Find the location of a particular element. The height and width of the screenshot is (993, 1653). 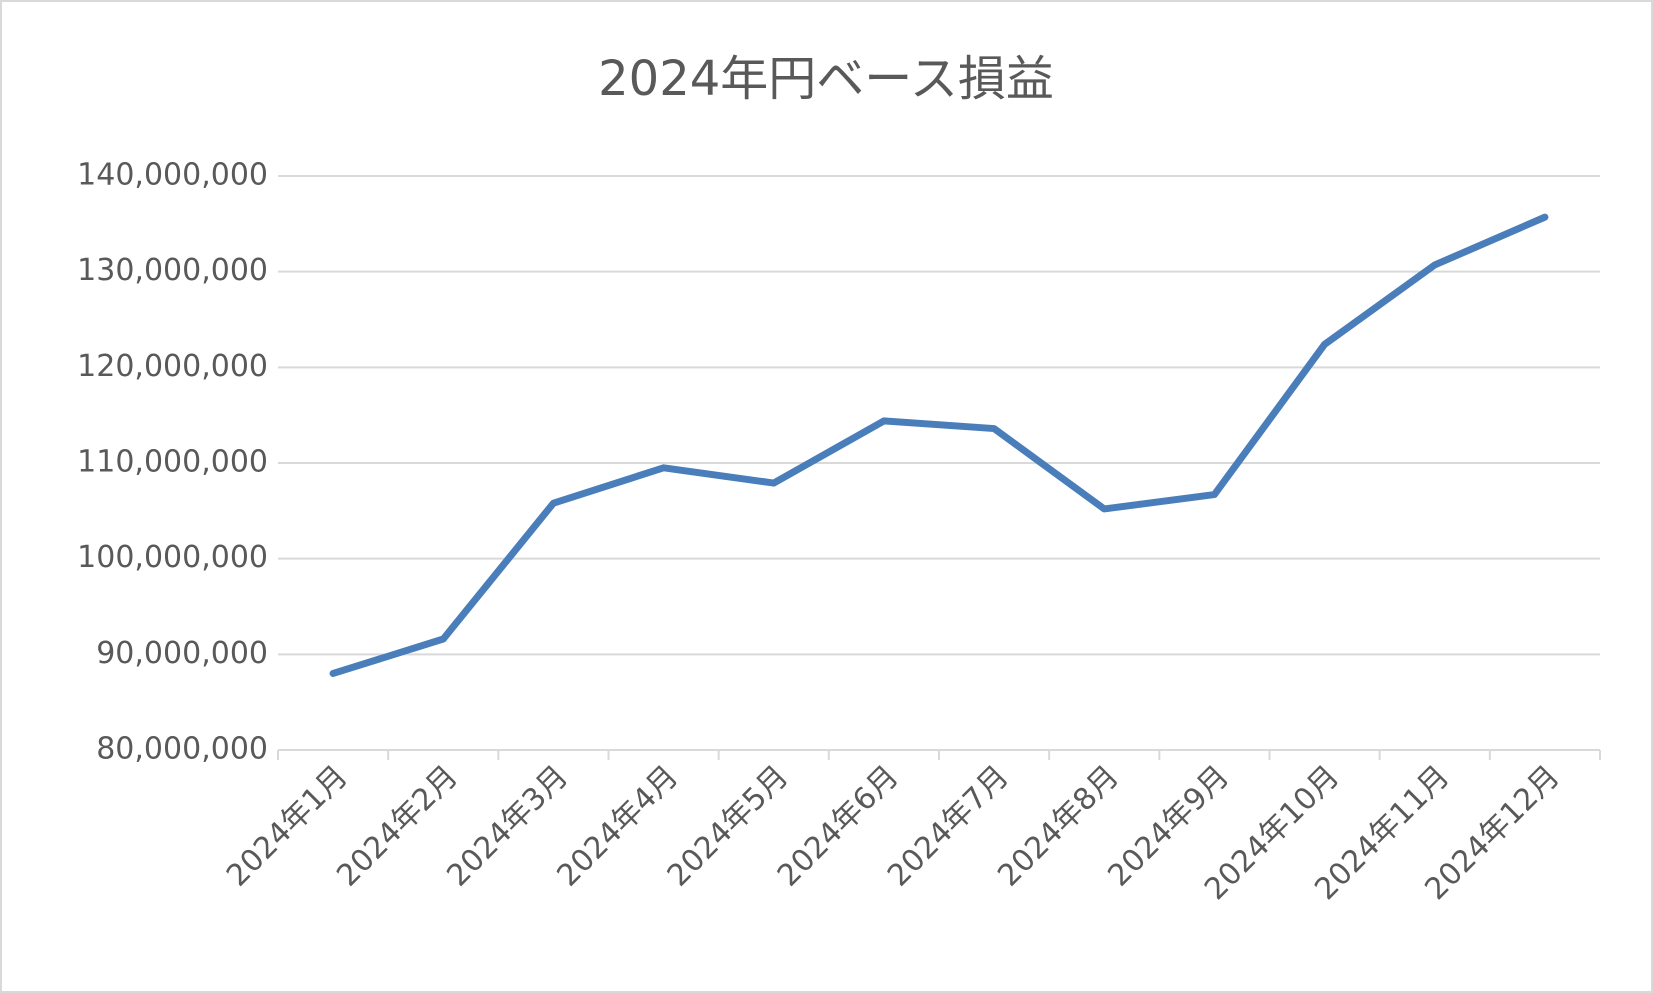

y-tick-label: 120,000,000 is located at coordinates (172, 366).